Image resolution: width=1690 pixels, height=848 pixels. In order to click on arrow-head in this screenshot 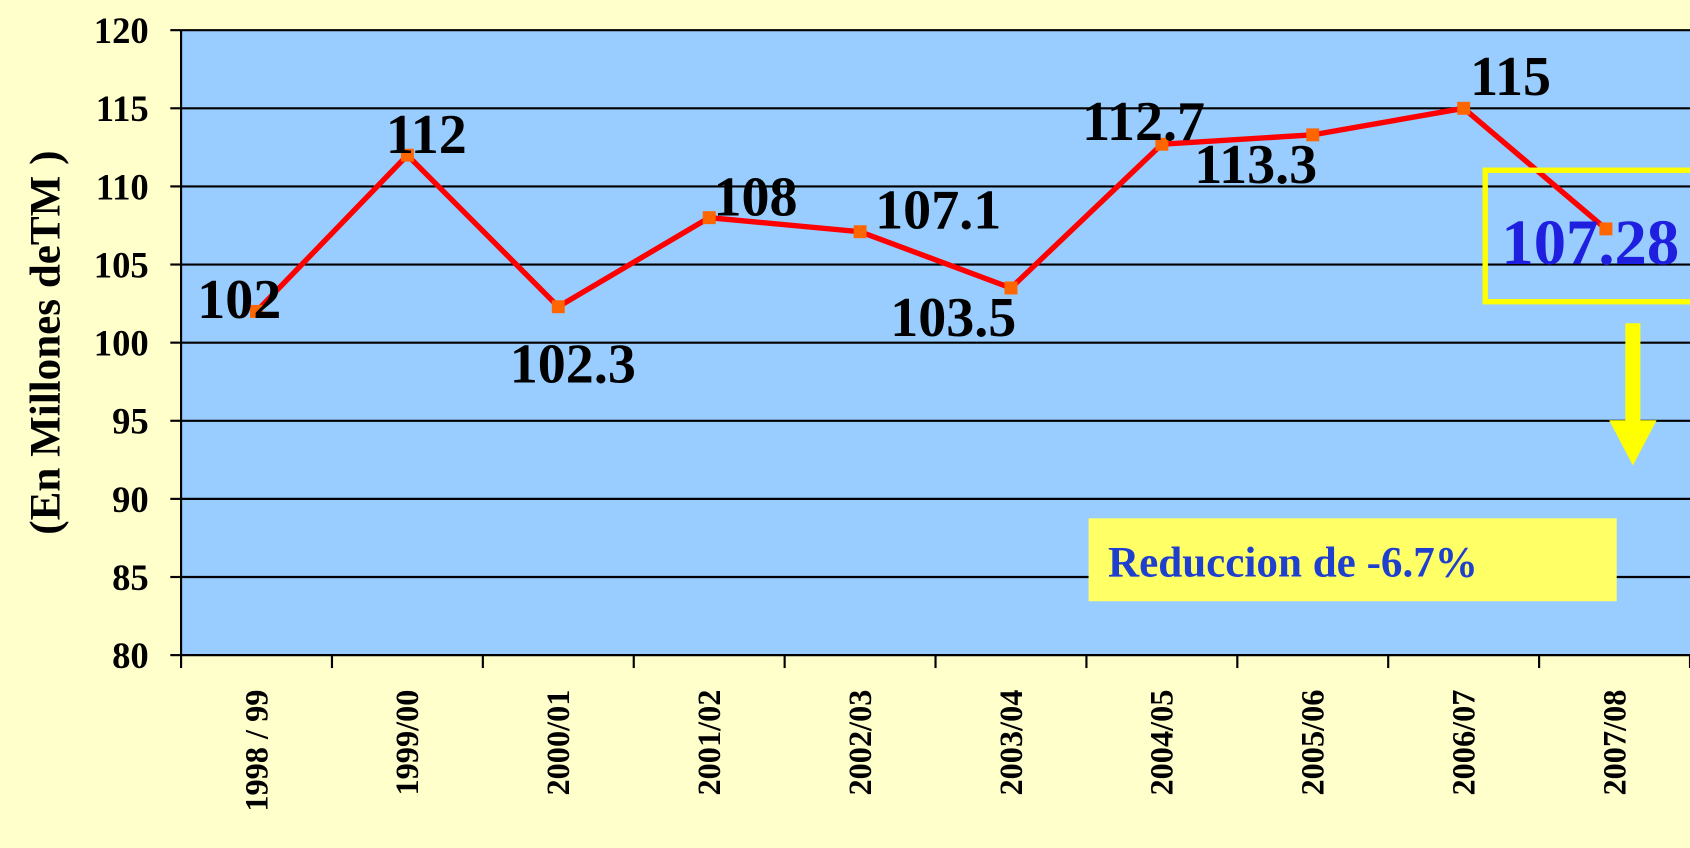, I will do `click(1633, 443)`.